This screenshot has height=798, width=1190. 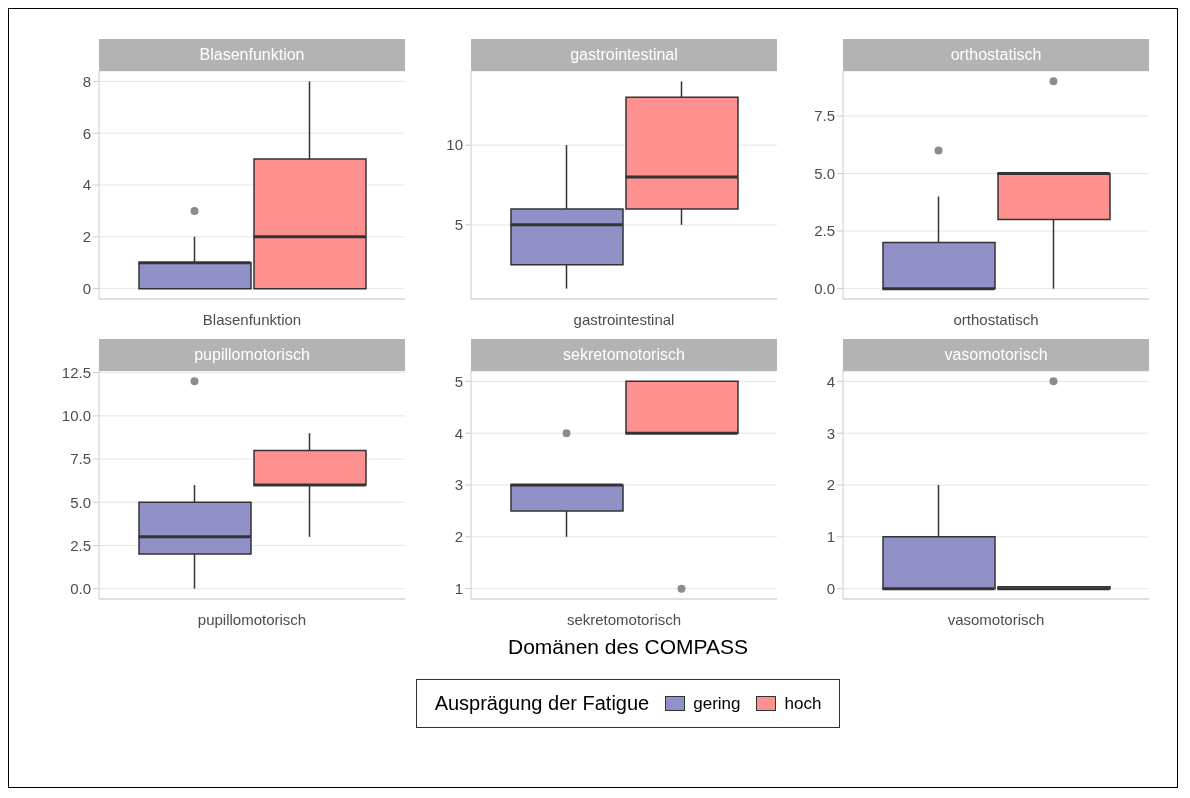 I want to click on y-tick-label: 6, so click(x=86, y=133).